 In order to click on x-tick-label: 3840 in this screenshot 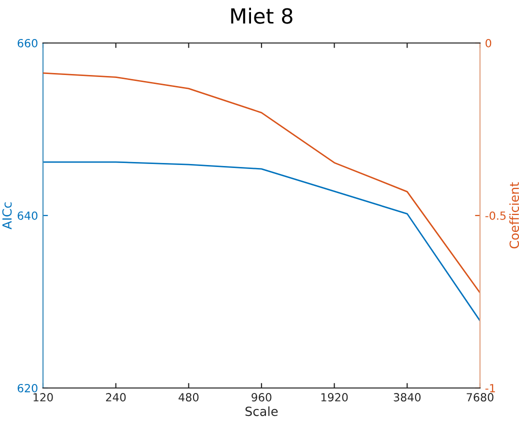, I will do `click(407, 397)`.